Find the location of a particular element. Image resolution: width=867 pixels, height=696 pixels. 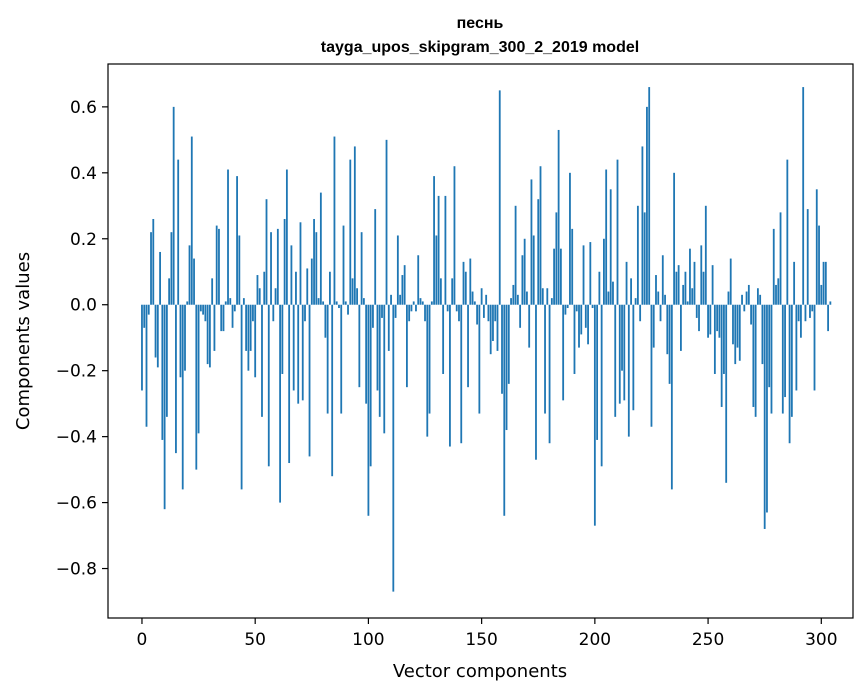

x-tick-label: 0 is located at coordinates (142, 640).